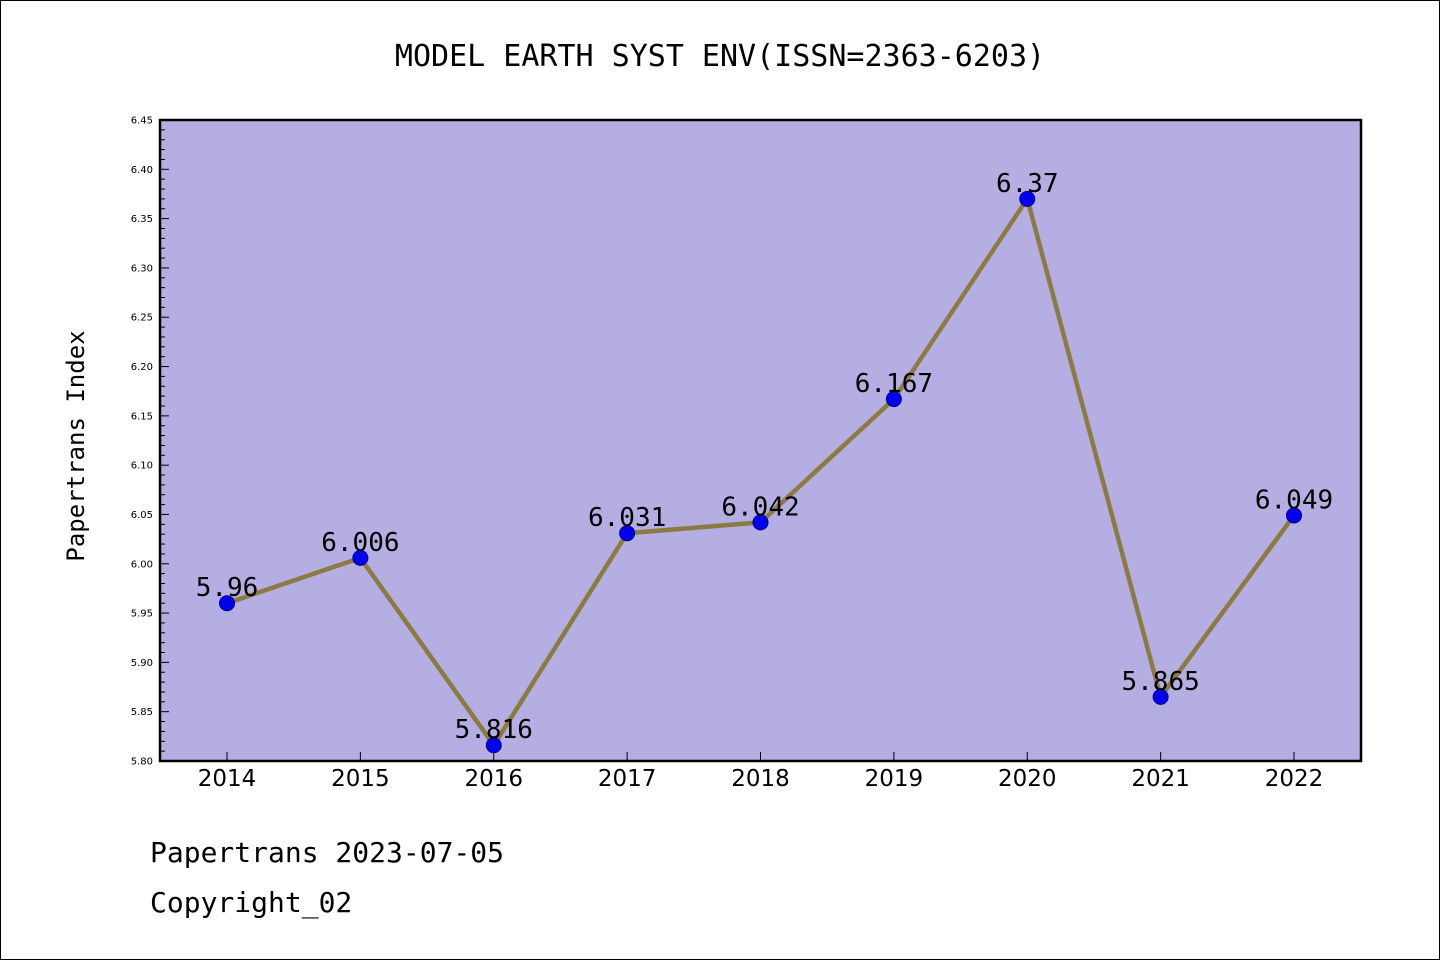 The width and height of the screenshot is (1440, 960). What do you see at coordinates (760, 779) in the screenshot?
I see `x-tick-label: 2018` at bounding box center [760, 779].